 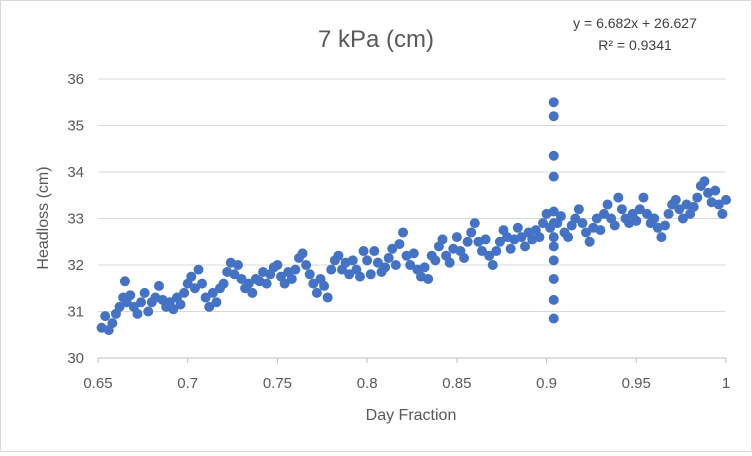 I want to click on x-tick-label: 0.9, so click(x=546, y=383).